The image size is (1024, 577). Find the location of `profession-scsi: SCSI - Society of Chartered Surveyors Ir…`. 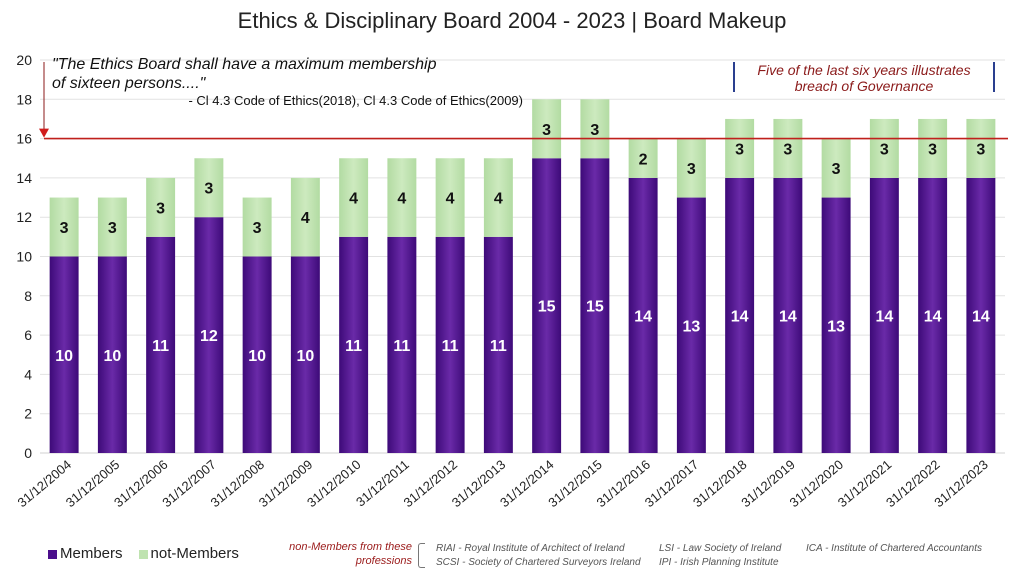

profession-scsi: SCSI - Society of Chartered Surveyors Ir… is located at coordinates (538, 562).